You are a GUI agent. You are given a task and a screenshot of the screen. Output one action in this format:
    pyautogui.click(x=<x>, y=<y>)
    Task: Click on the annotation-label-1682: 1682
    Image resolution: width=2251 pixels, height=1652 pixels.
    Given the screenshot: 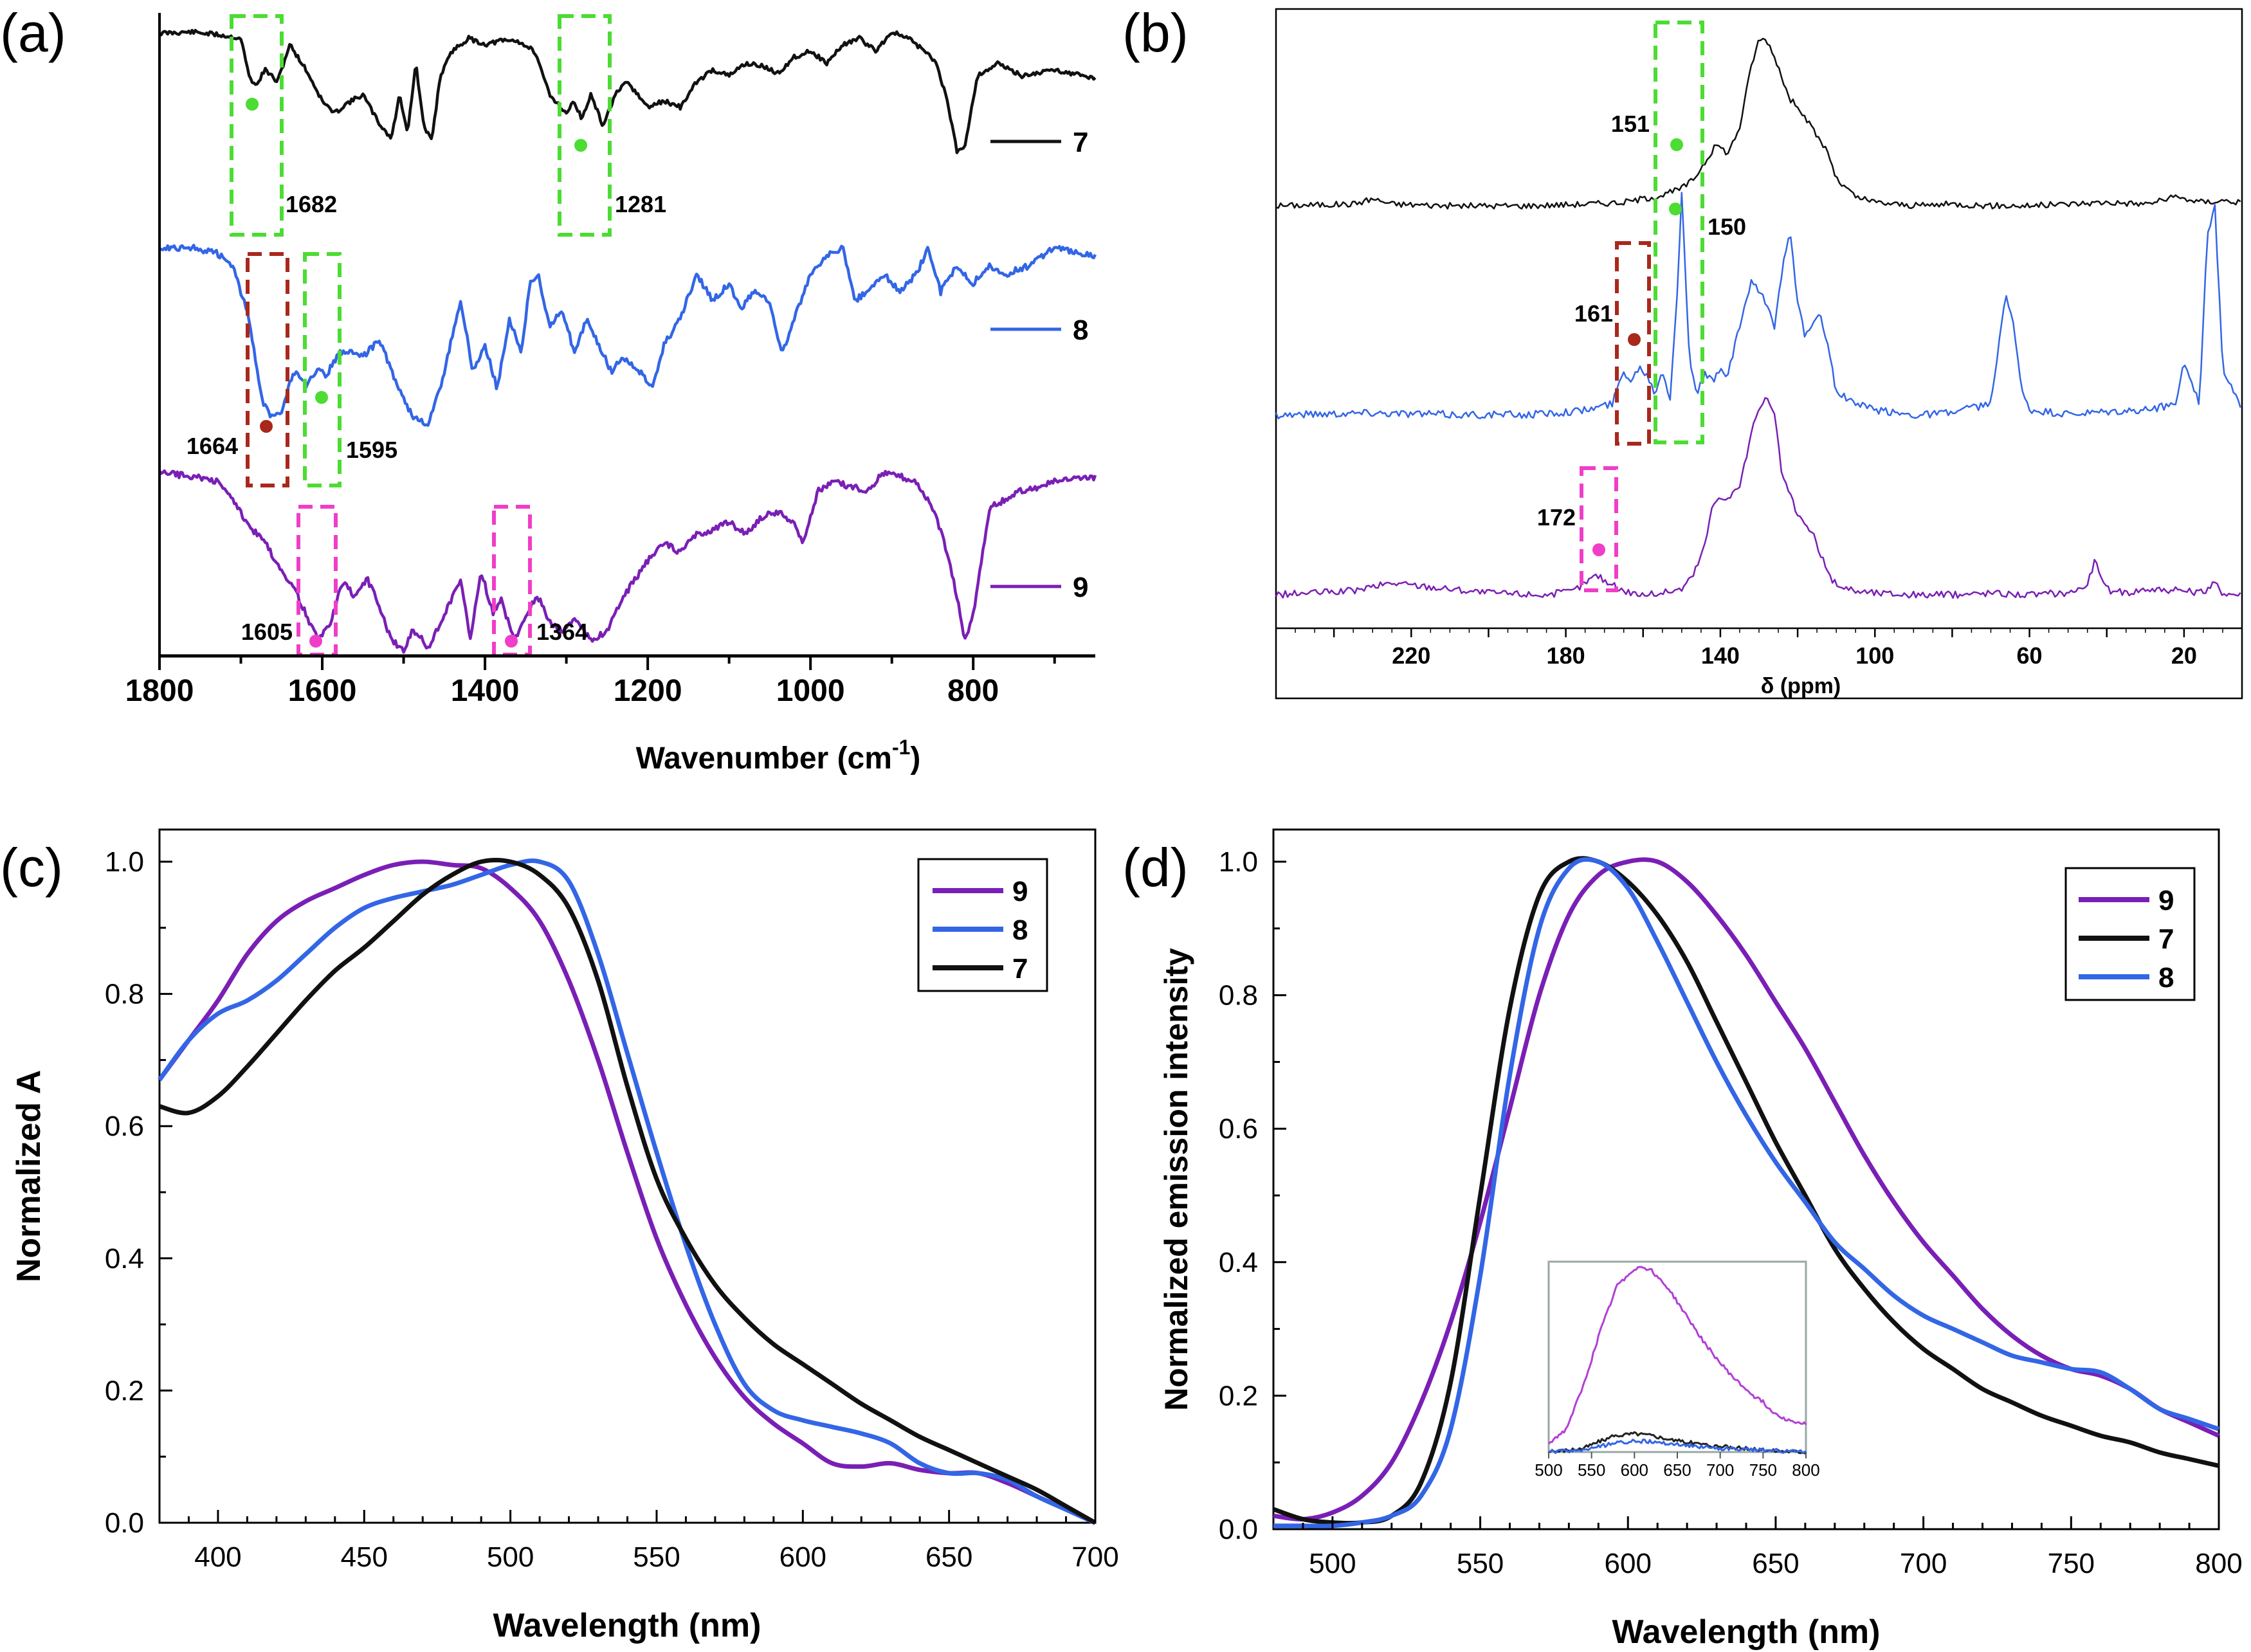 What is the action you would take?
    pyautogui.click(x=311, y=204)
    